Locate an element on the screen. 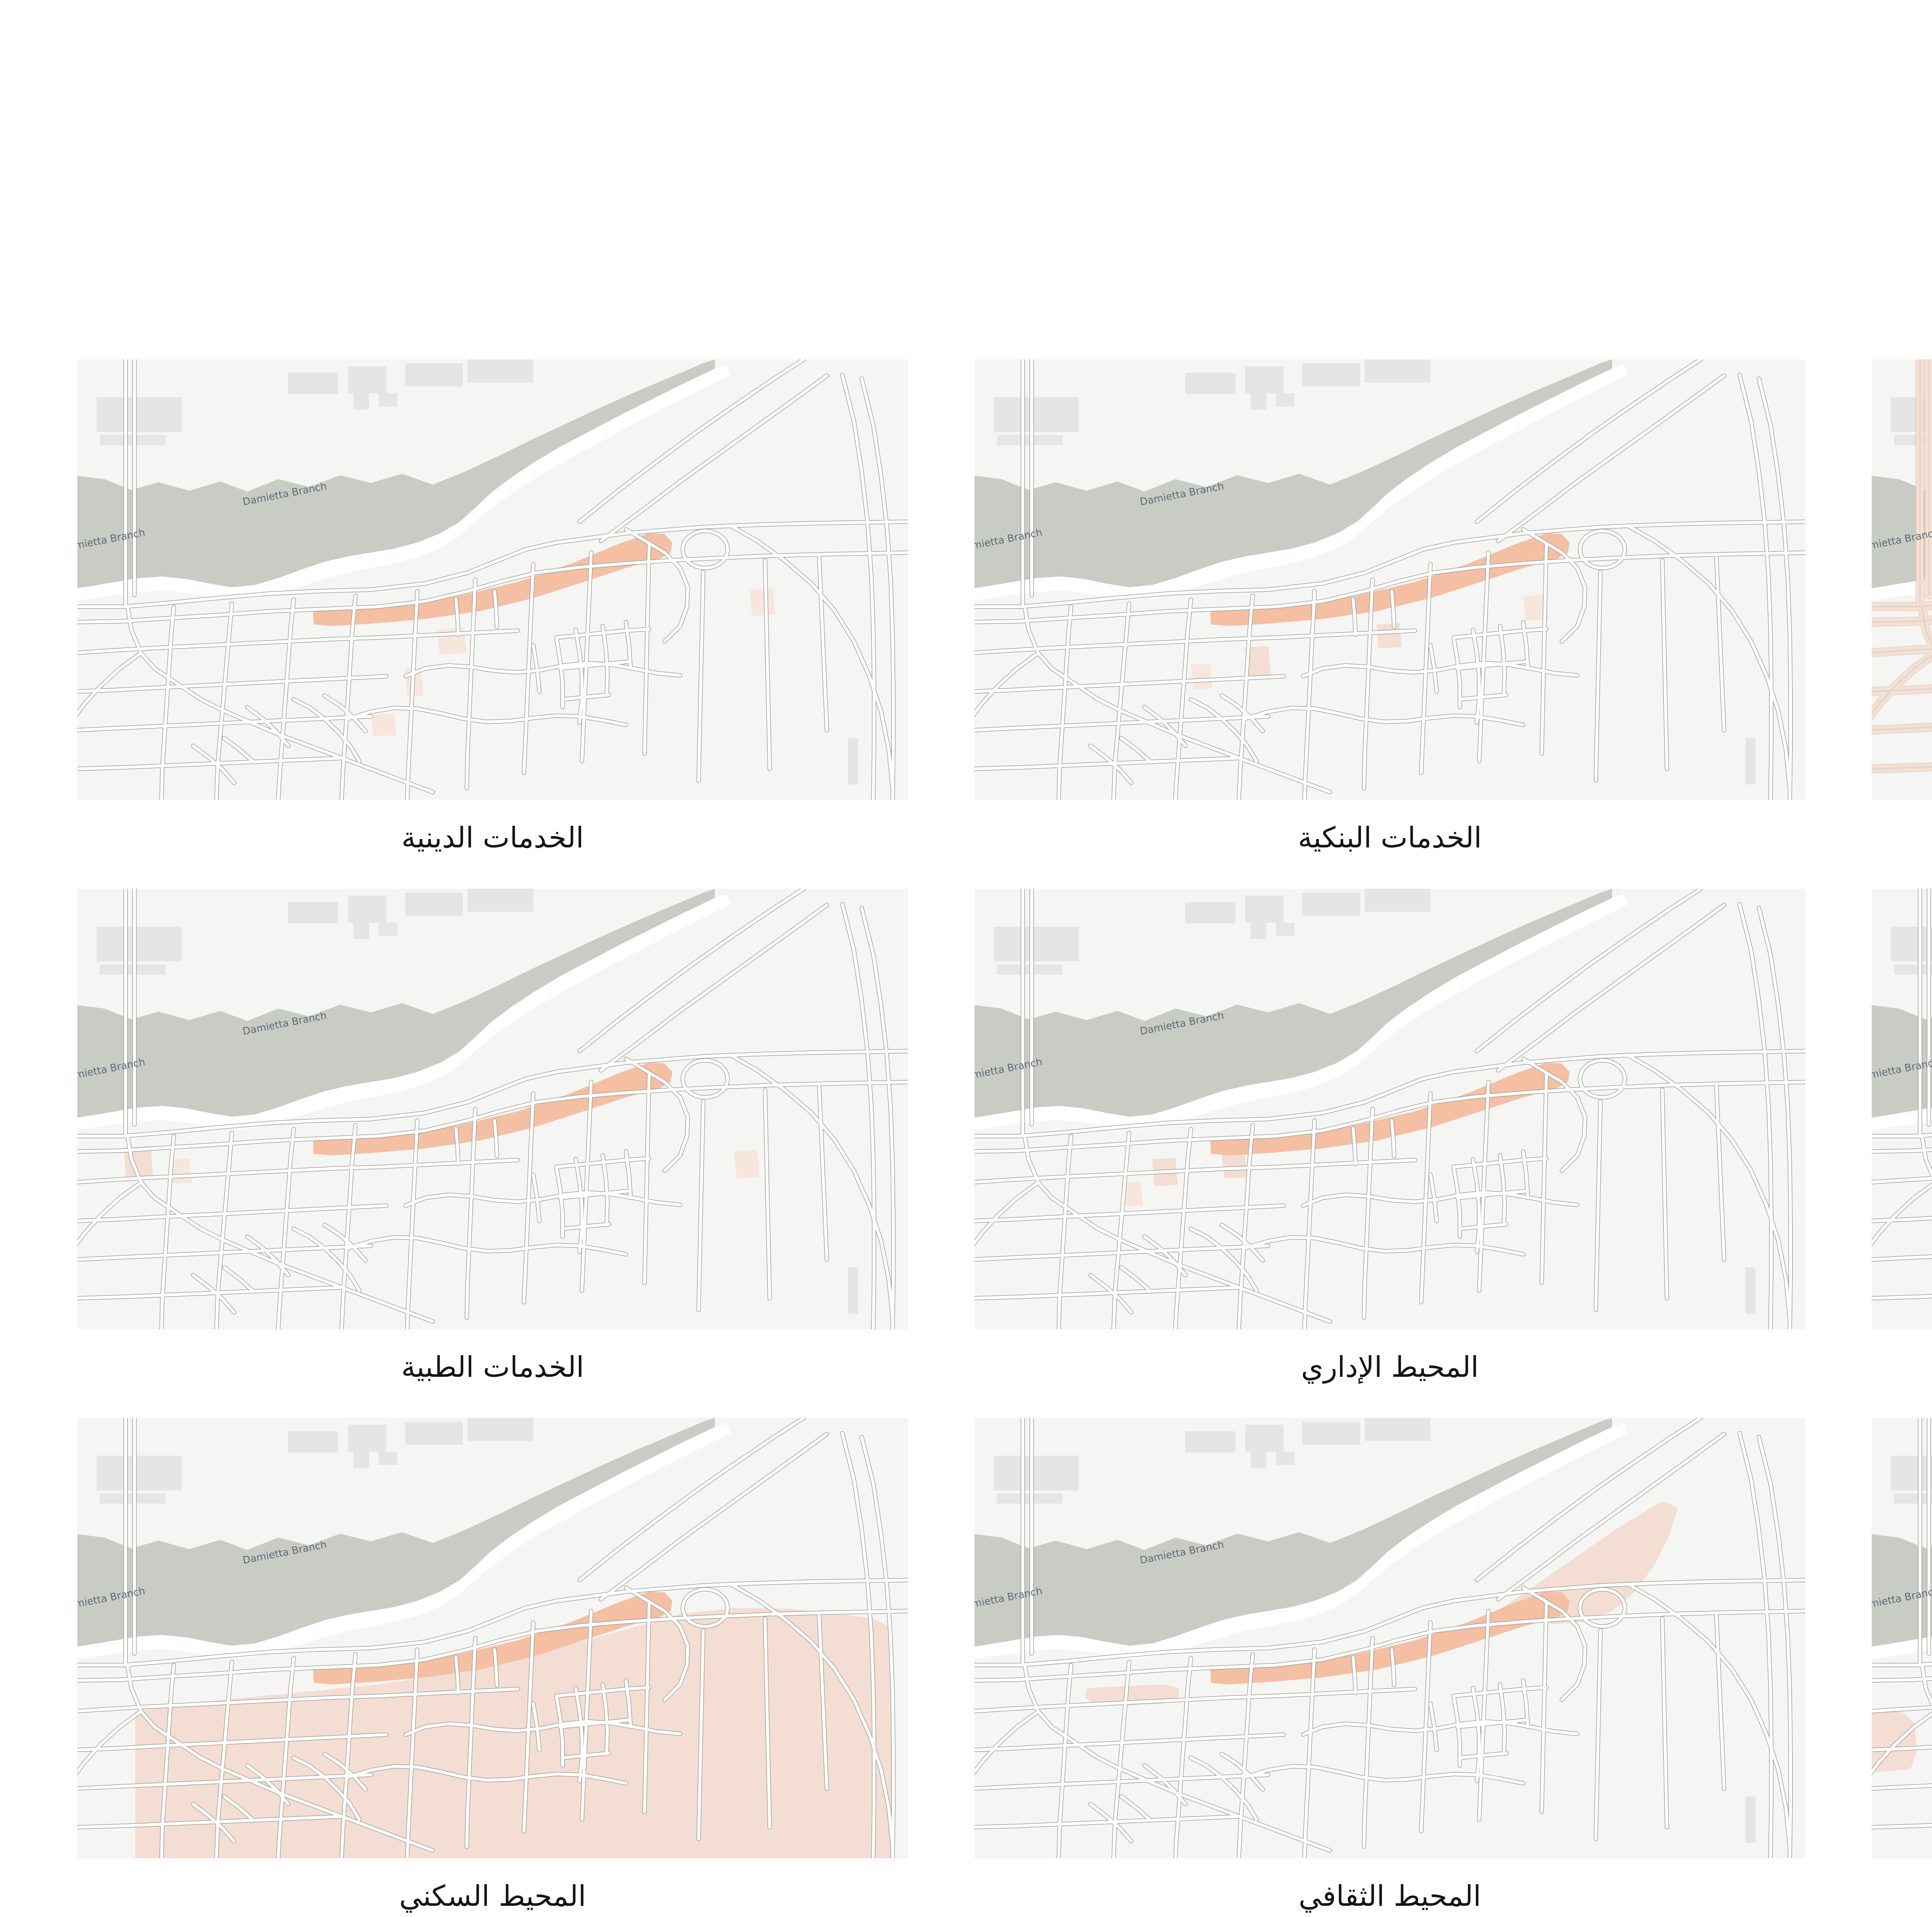  map-caption: الخدمات الطبية is located at coordinates (492, 1367).